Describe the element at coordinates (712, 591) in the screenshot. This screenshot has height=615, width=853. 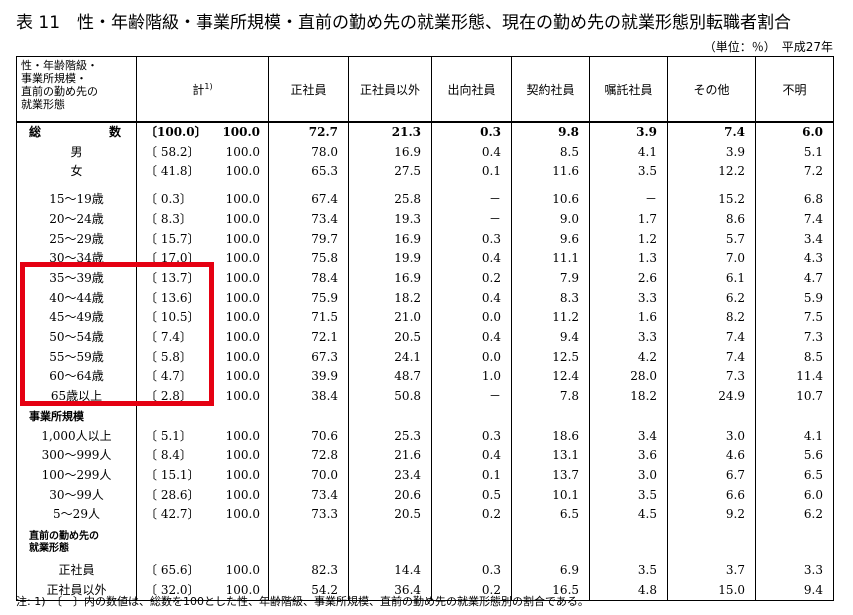
I see `value-cell: 15.0` at that location.